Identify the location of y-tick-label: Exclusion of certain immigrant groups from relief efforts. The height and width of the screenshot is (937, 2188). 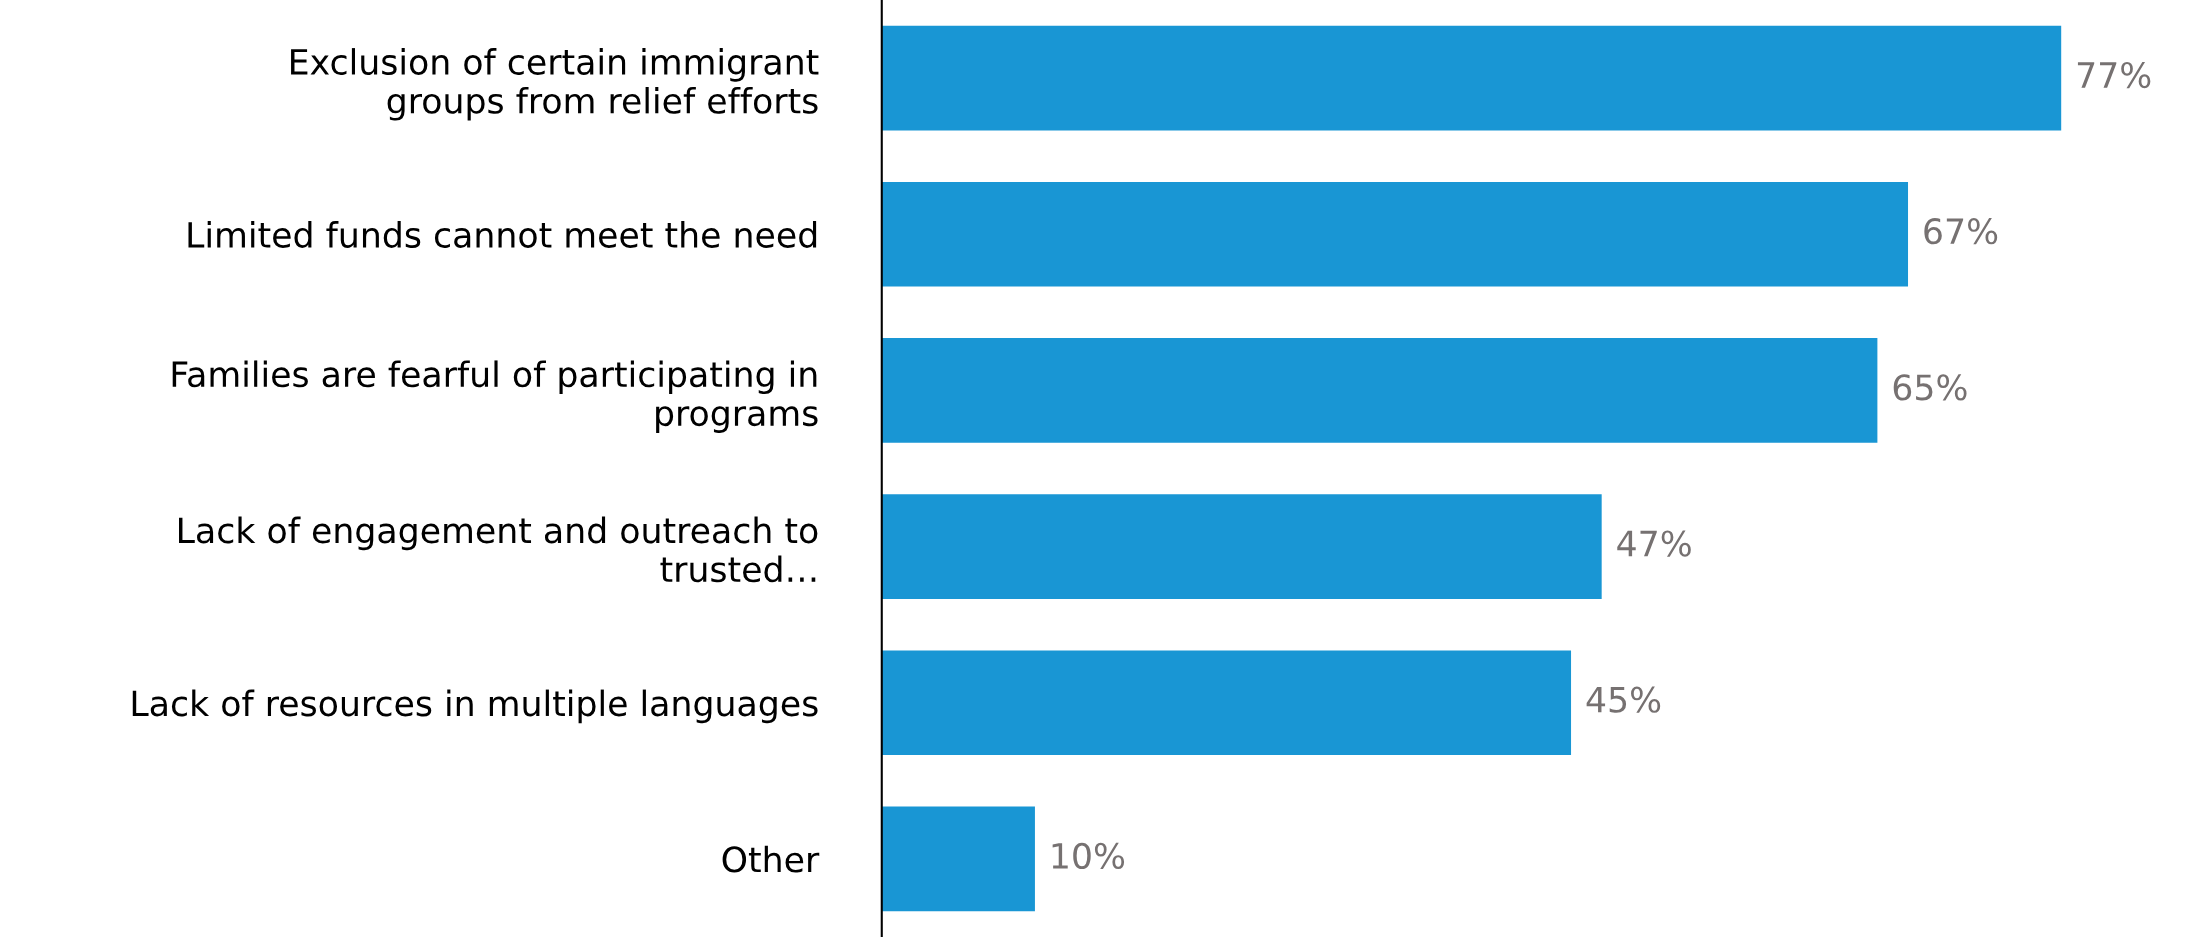
(555, 84).